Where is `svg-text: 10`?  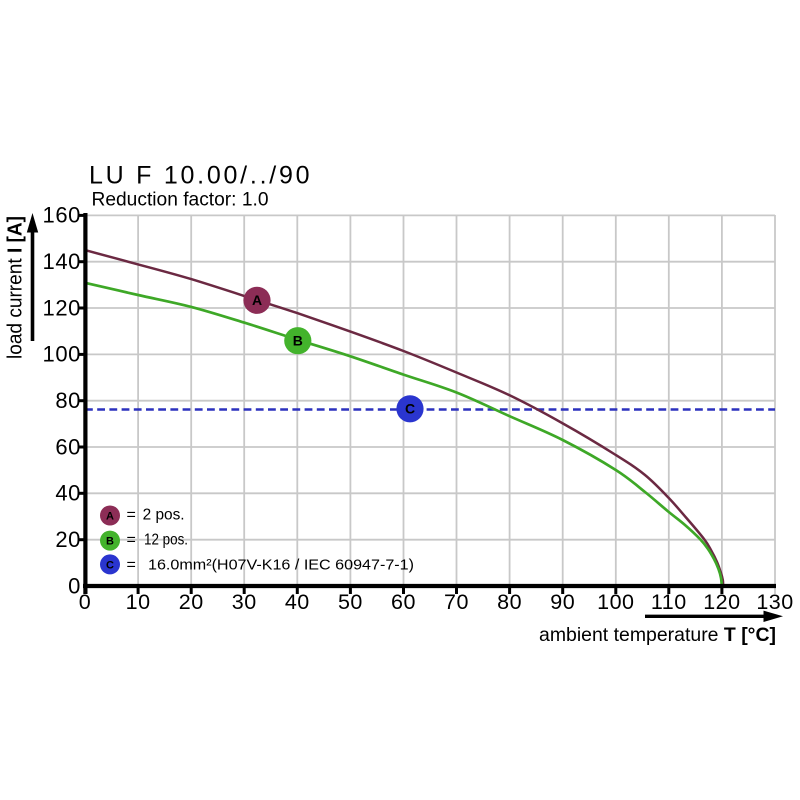
svg-text: 10 is located at coordinates (138, 602).